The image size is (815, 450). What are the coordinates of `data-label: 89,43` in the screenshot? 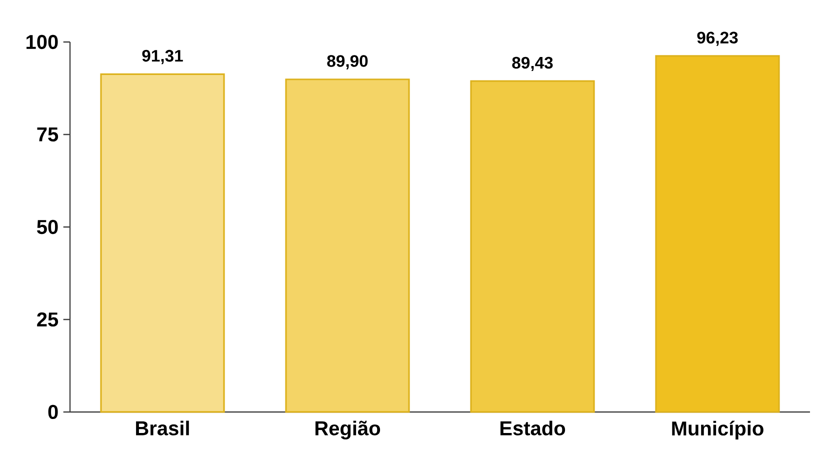 It's located at (532, 64).